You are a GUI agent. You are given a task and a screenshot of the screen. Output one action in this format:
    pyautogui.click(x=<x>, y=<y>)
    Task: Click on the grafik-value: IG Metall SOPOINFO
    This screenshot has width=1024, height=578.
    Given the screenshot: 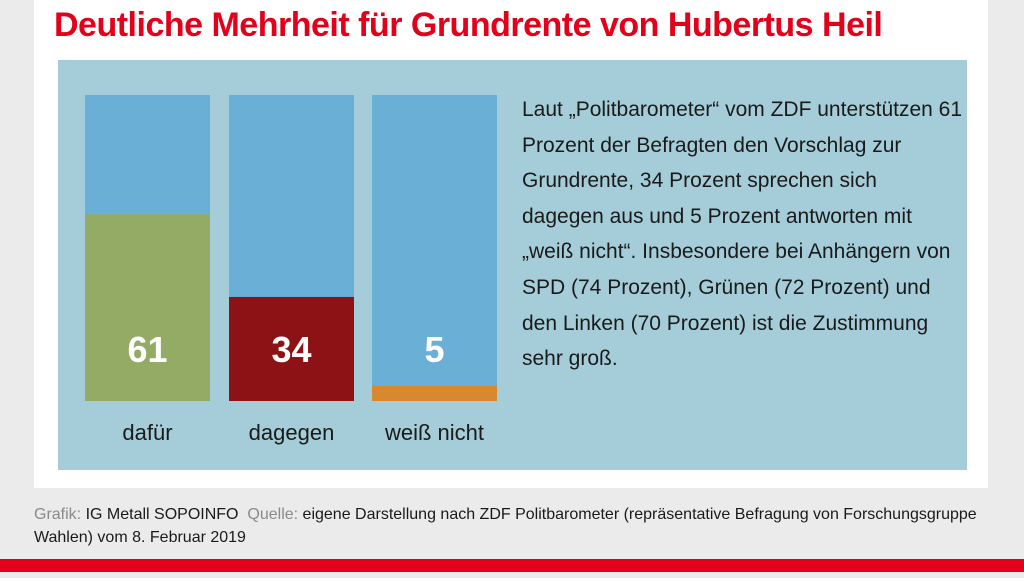 What is the action you would take?
    pyautogui.click(x=162, y=514)
    